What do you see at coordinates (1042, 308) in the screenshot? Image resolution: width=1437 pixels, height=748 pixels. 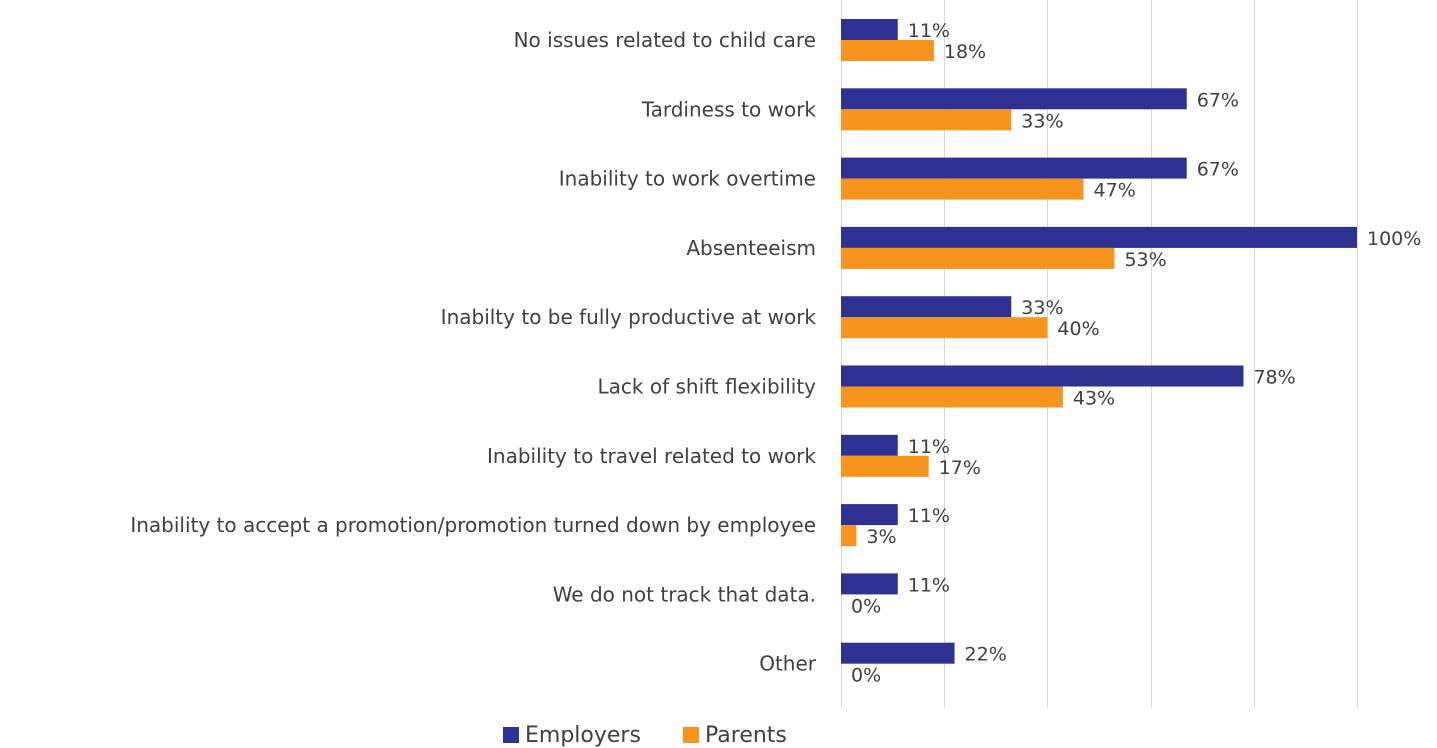 I see `data-label-employers: 33%` at bounding box center [1042, 308].